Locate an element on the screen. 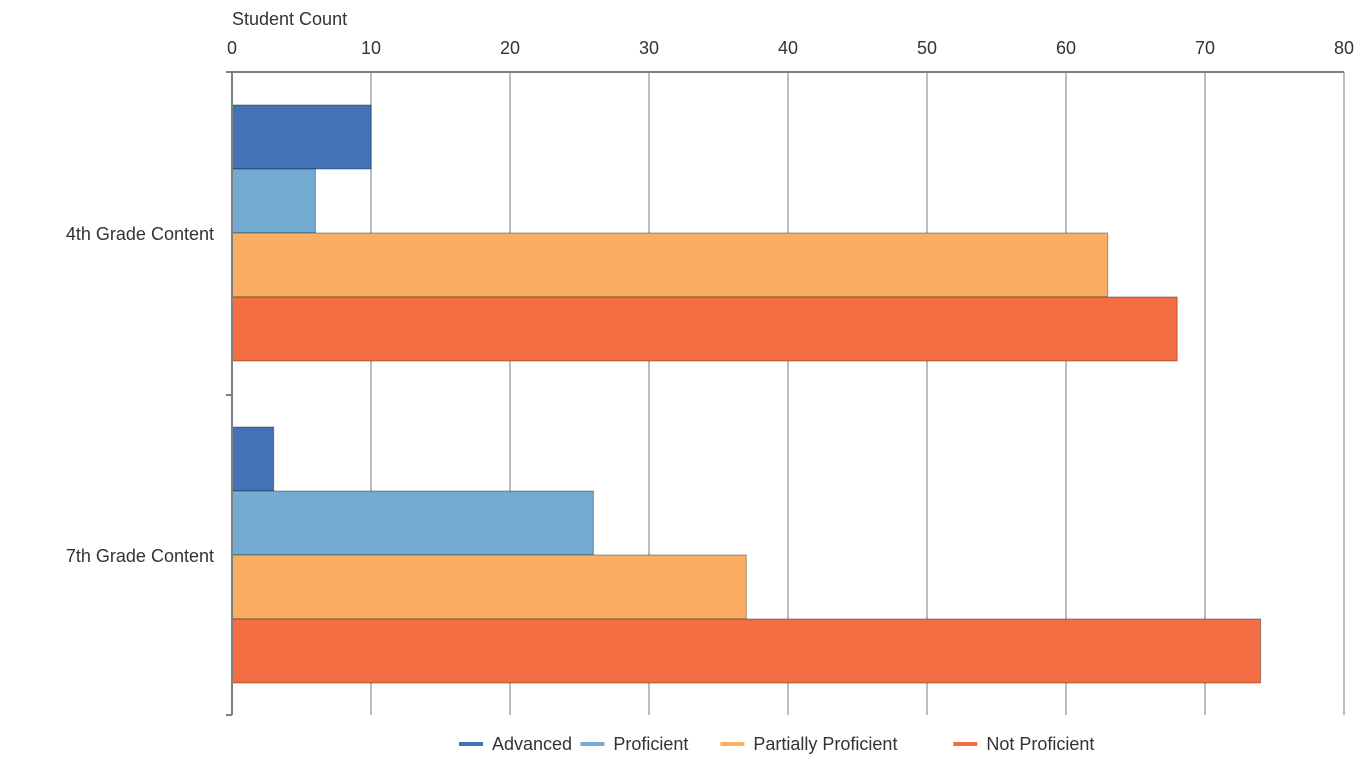 The height and width of the screenshot is (767, 1361). x-tick-label: 60 is located at coordinates (1066, 48).